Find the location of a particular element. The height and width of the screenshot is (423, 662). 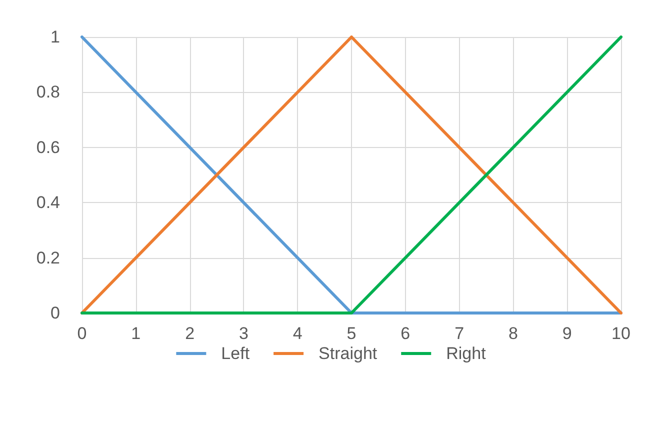

legend-label: Left is located at coordinates (235, 353).